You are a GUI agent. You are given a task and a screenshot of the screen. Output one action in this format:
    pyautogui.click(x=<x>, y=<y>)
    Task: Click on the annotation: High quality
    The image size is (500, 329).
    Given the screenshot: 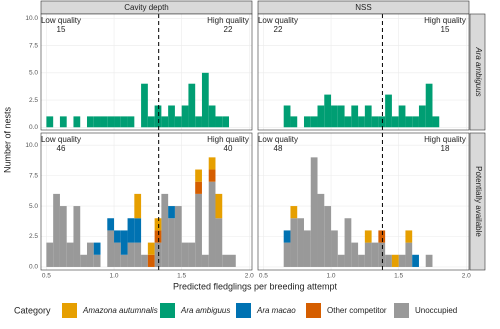 What is the action you would take?
    pyautogui.click(x=445, y=20)
    